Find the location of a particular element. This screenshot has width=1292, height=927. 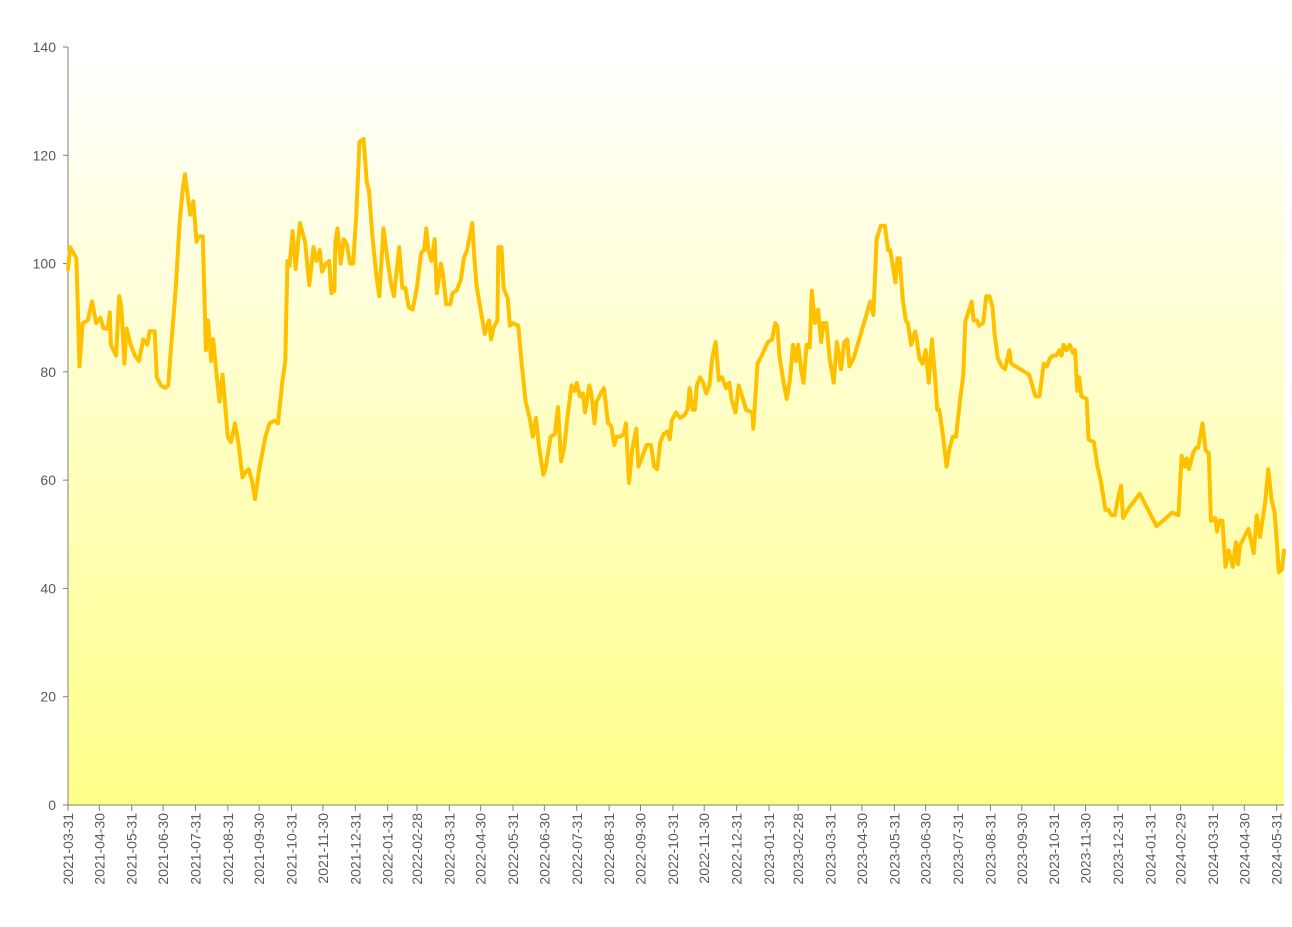

x-tick-label: 2022-08-31 is located at coordinates (609, 849).